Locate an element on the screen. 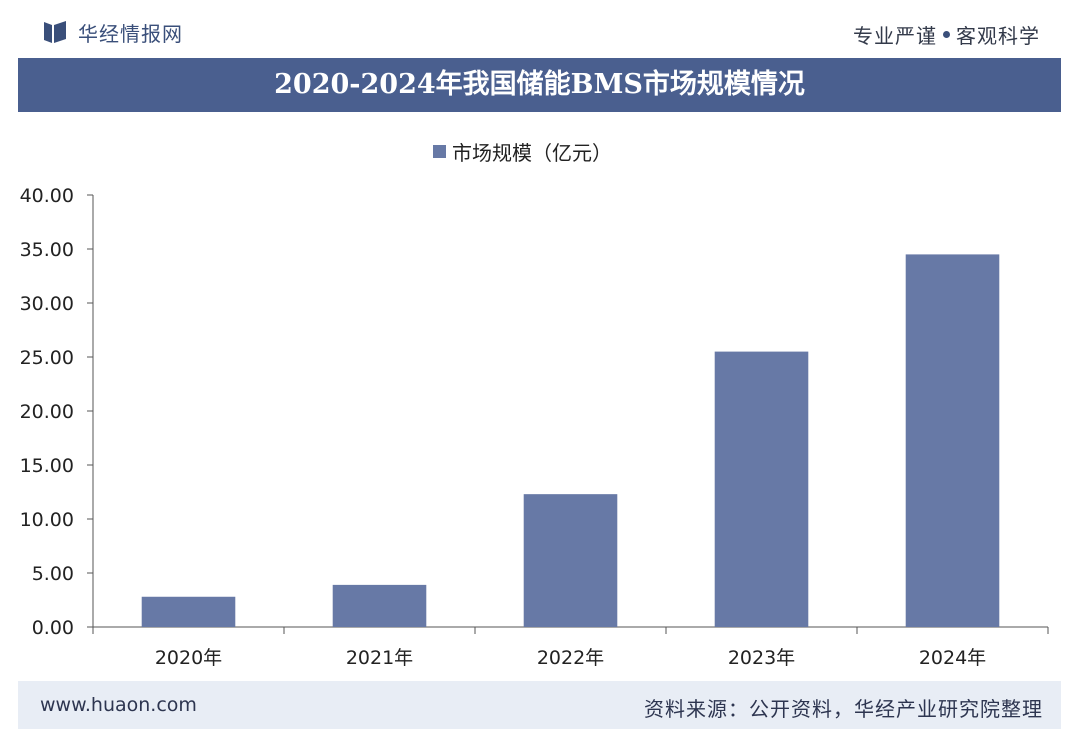 The image size is (1080, 740). x-axis: 2020年 2021年 2022年 2023年 2024年 is located at coordinates (570, 647).